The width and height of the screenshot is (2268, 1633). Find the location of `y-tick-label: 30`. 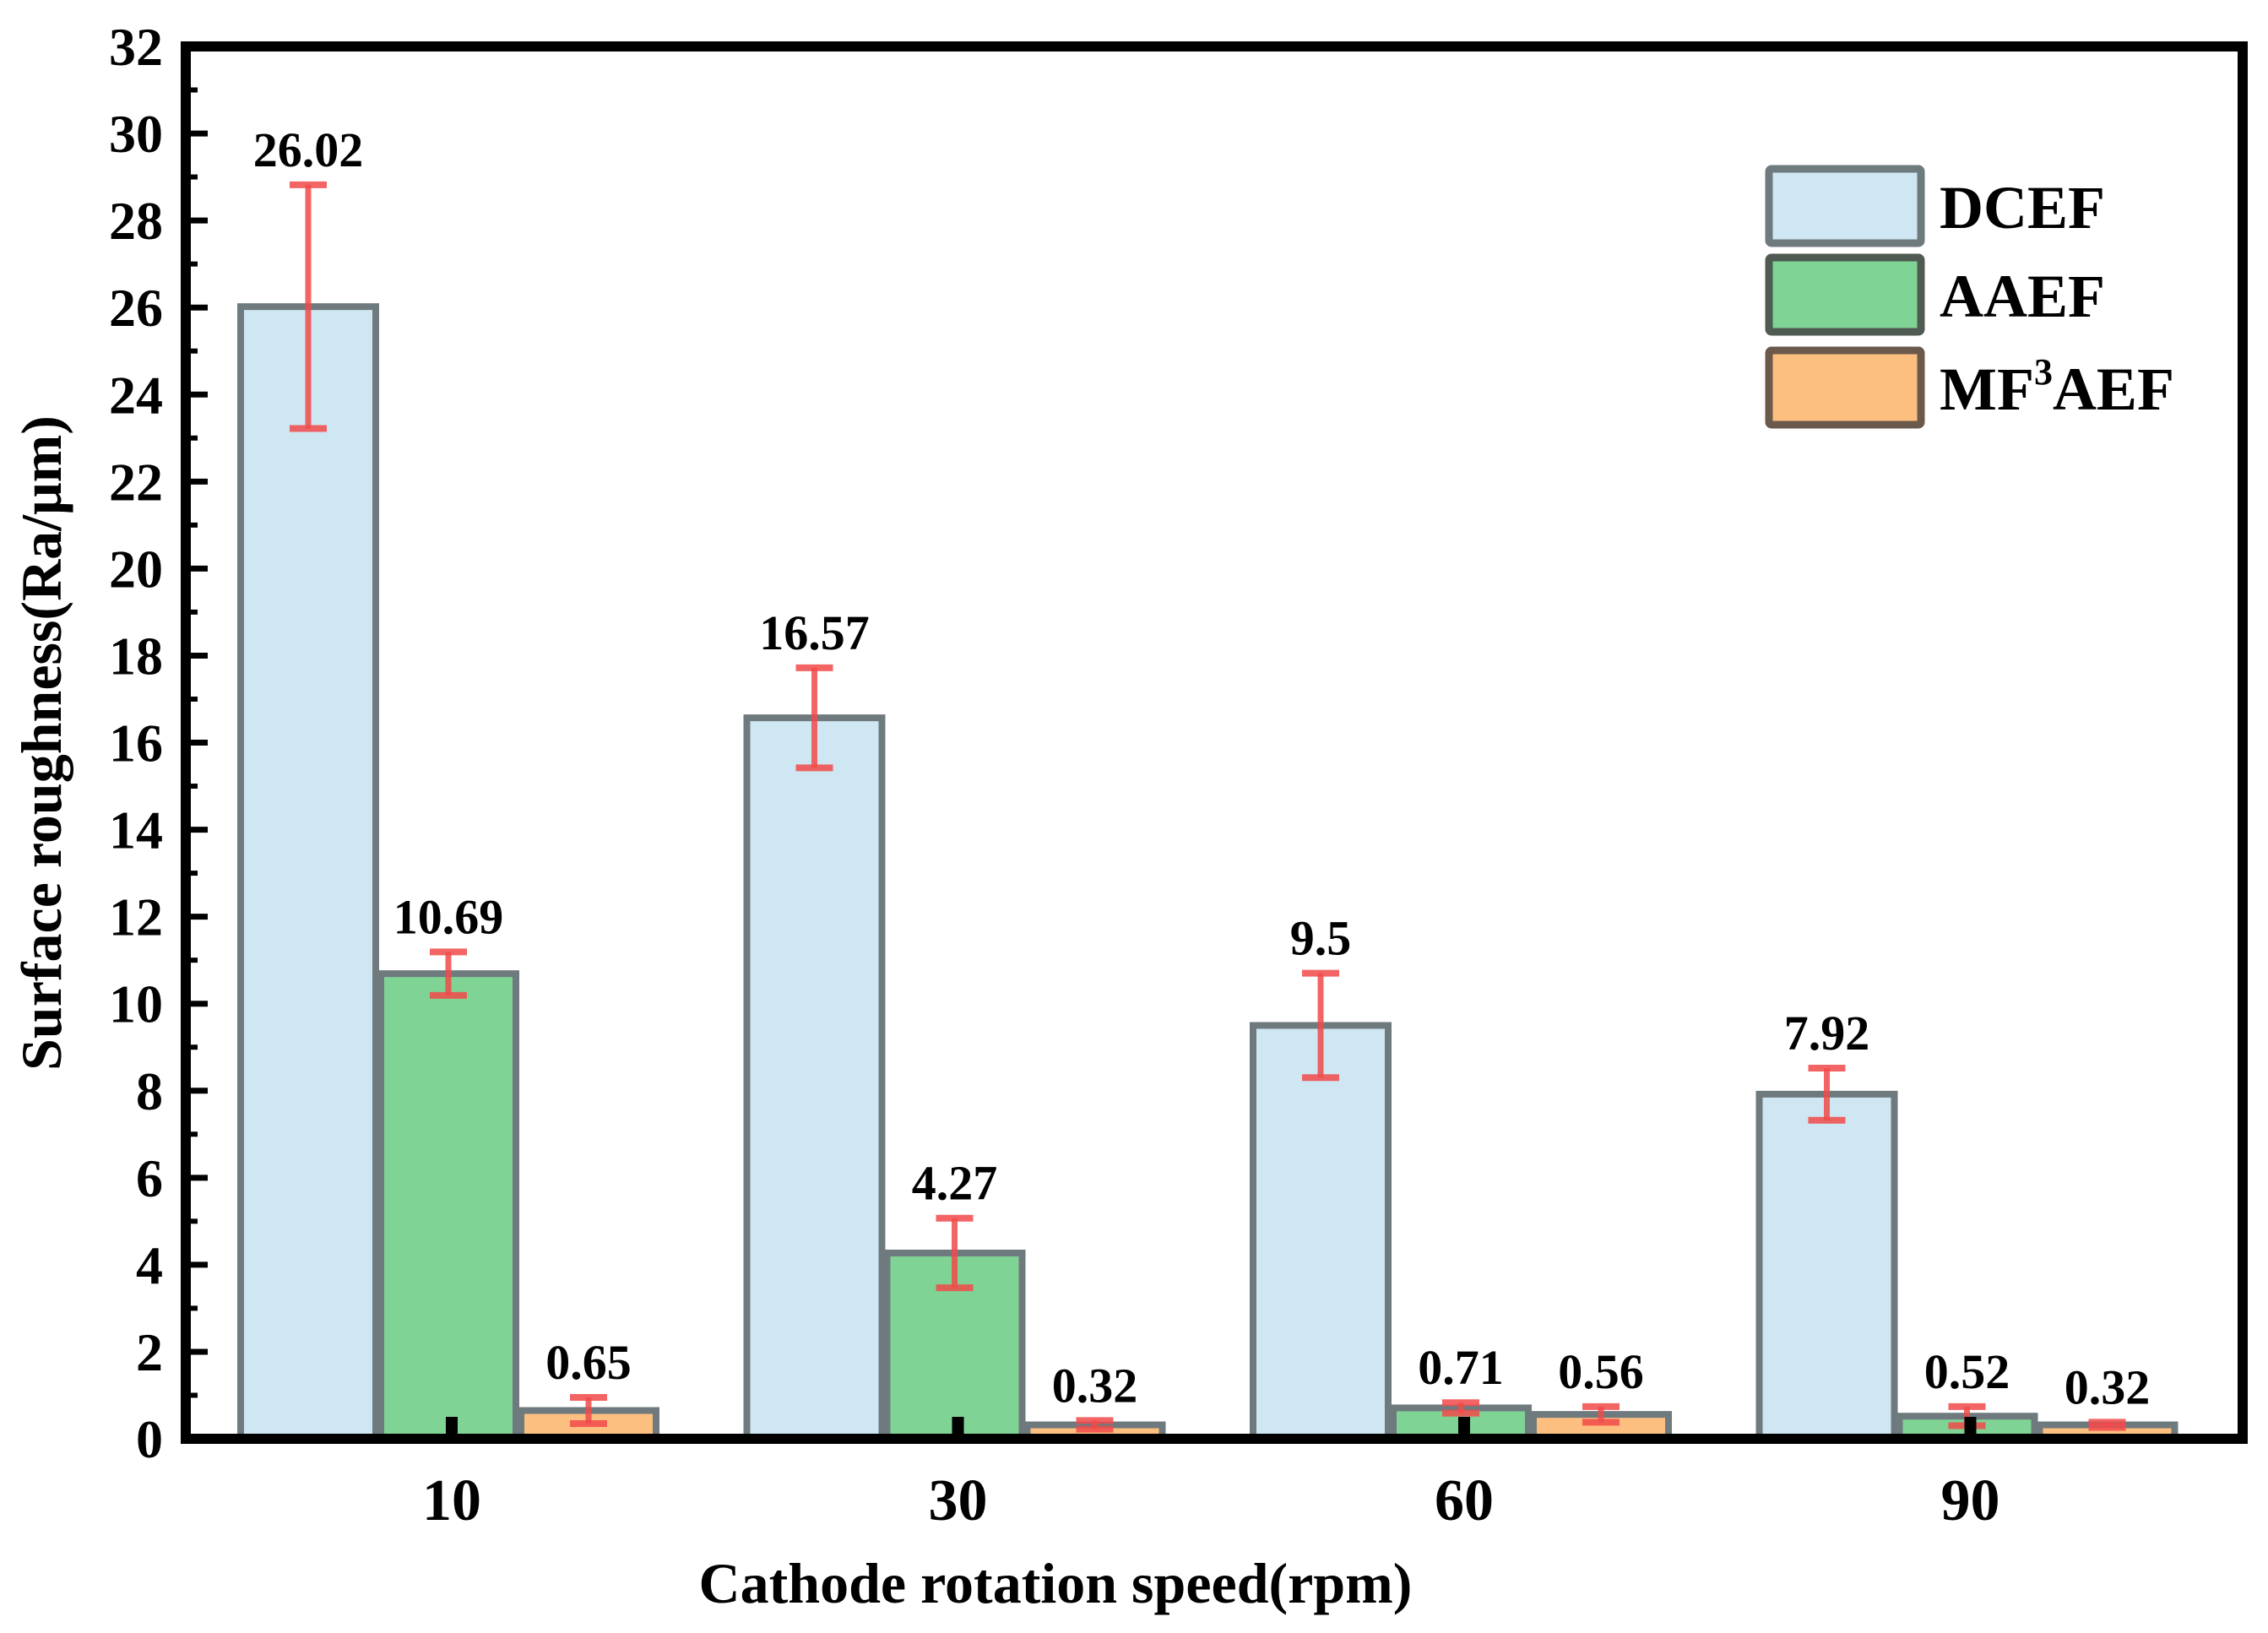

y-tick-label: 30 is located at coordinates (136, 134).